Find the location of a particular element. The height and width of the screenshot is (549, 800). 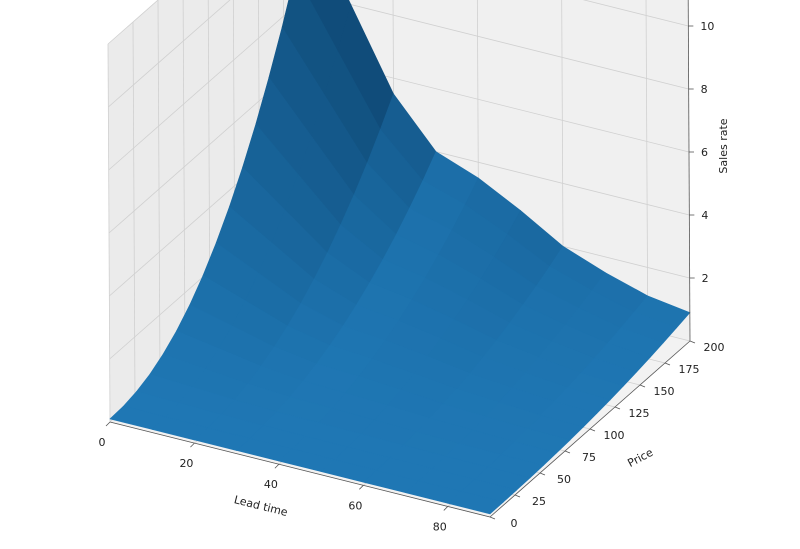

y-tick-label: 125 is located at coordinates (639, 413).